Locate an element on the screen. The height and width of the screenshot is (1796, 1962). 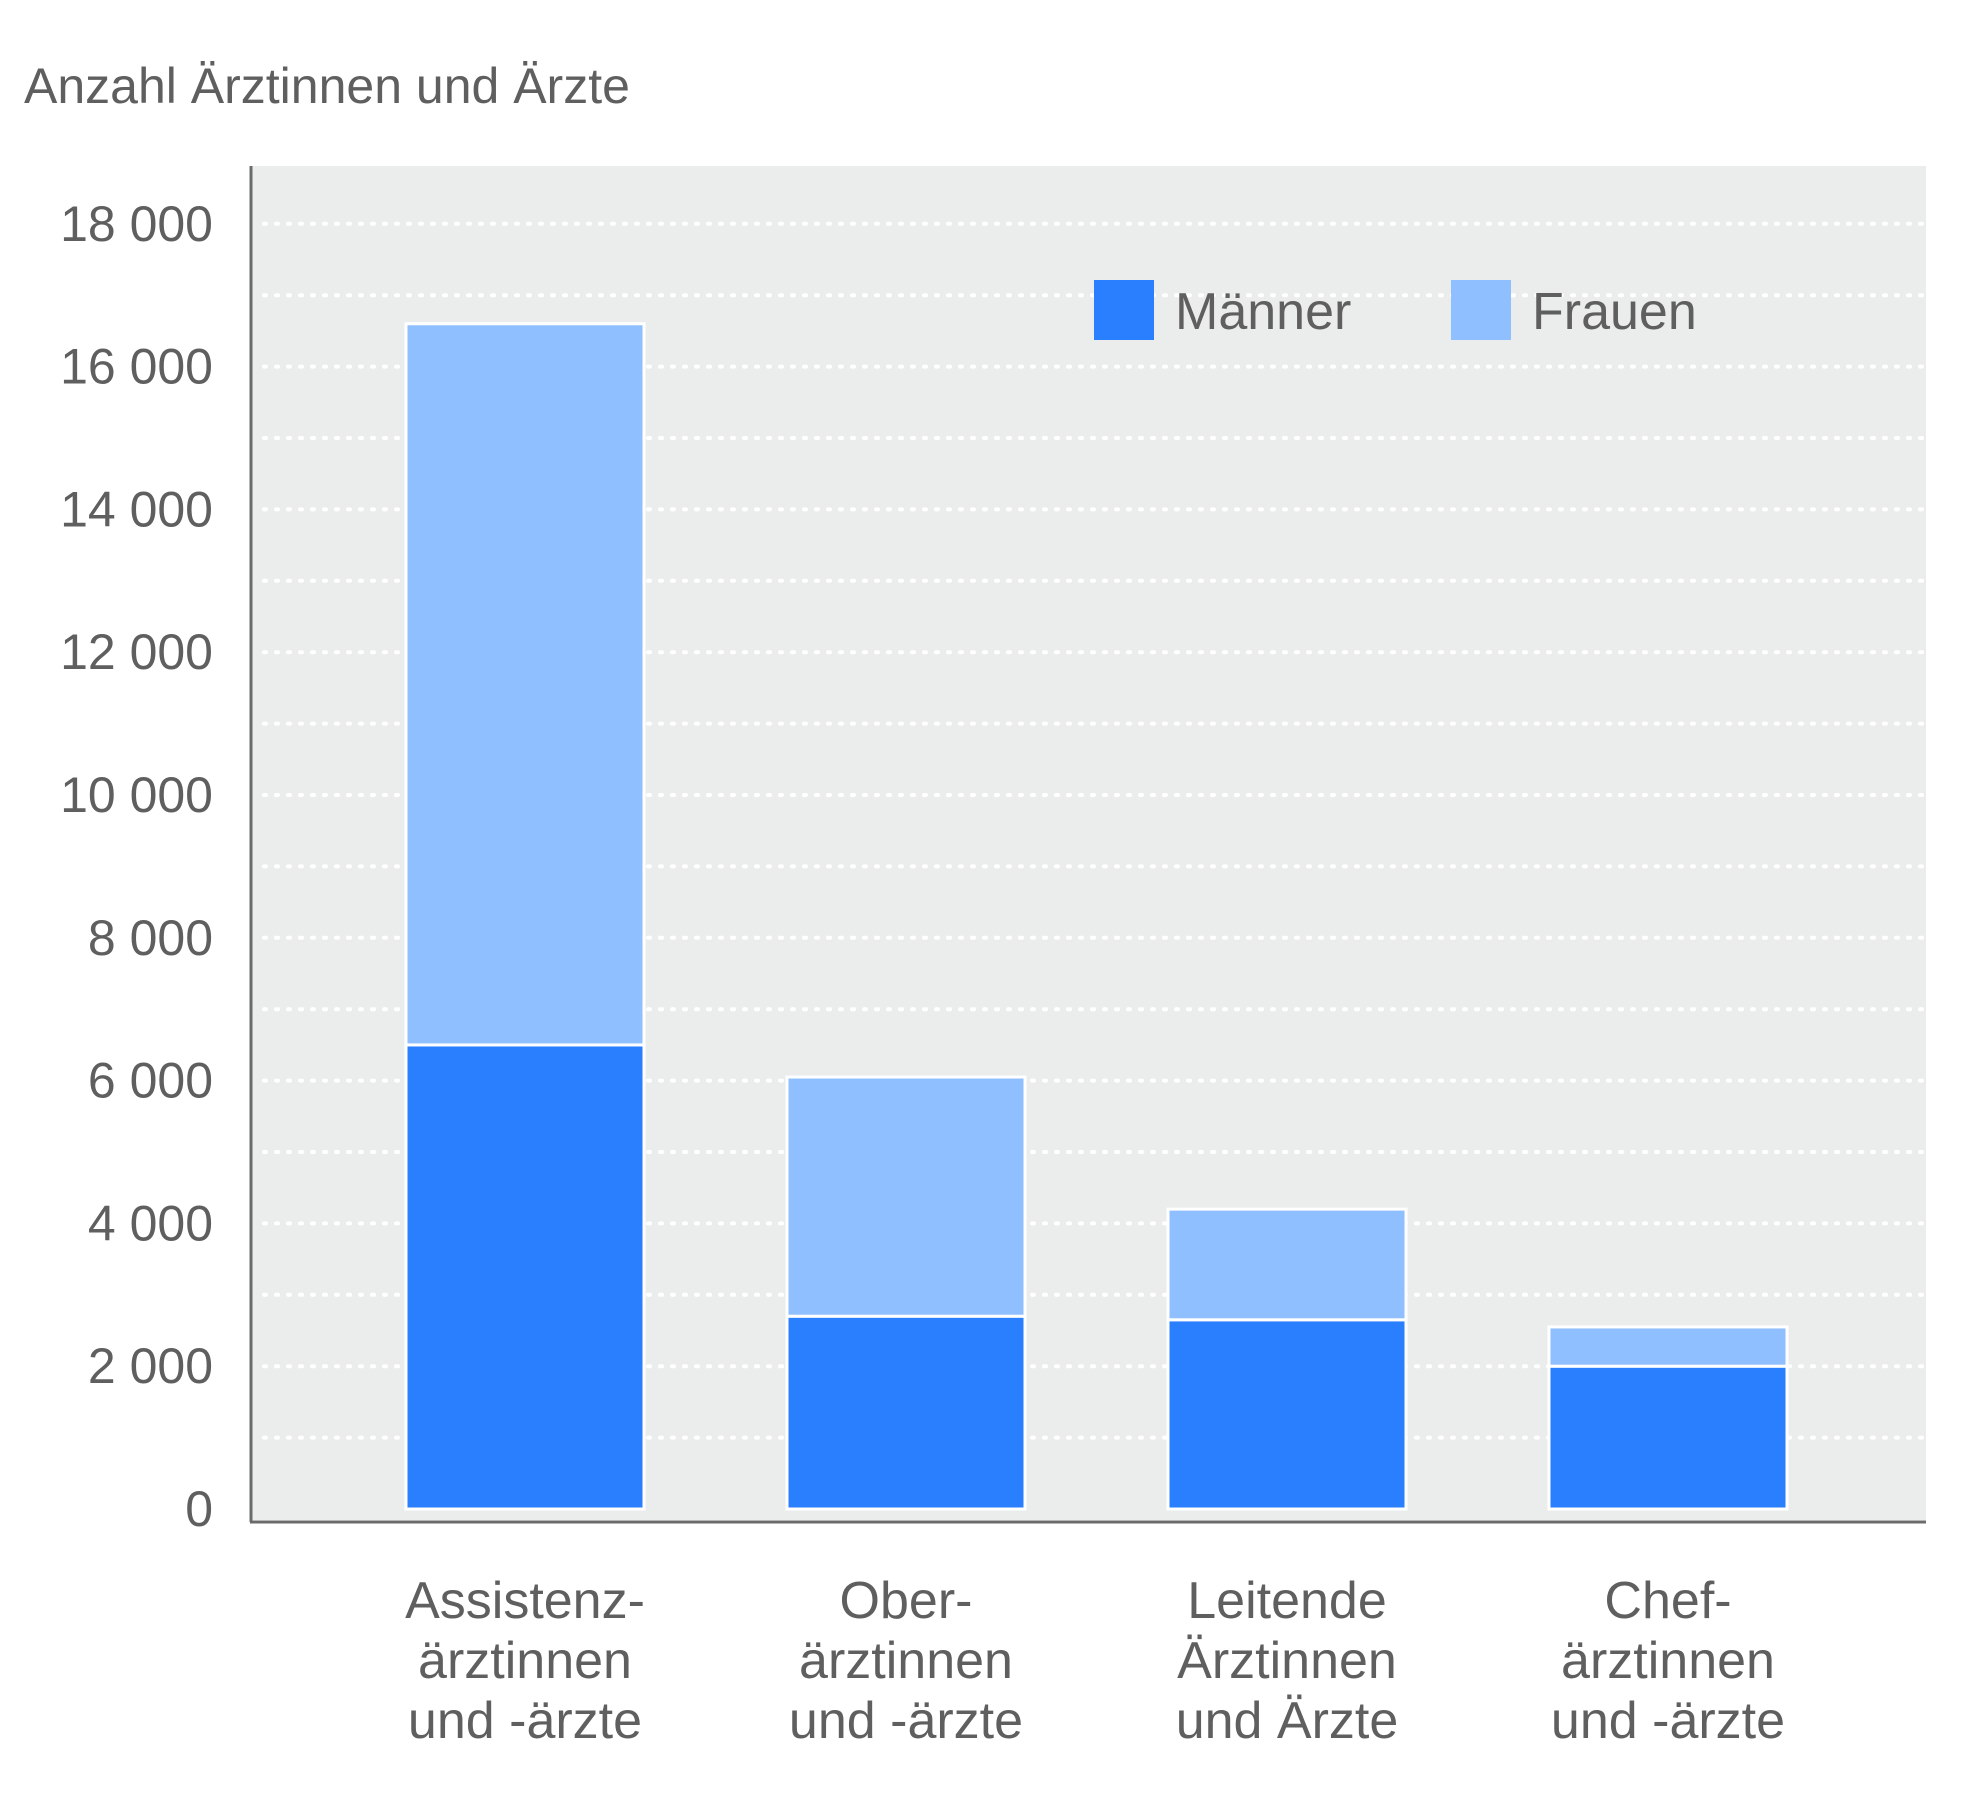
y-tick-label: 6 000 is located at coordinates (150, 1081).